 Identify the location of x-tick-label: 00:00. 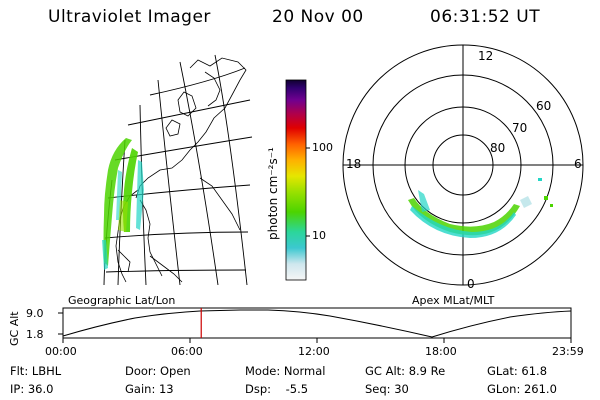
(61, 351).